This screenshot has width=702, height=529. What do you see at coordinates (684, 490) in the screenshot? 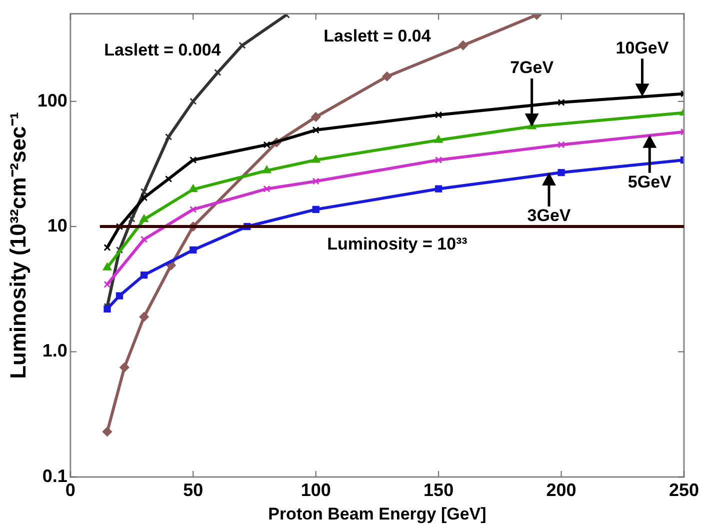
I see `x-tick-label: 250` at bounding box center [684, 490].